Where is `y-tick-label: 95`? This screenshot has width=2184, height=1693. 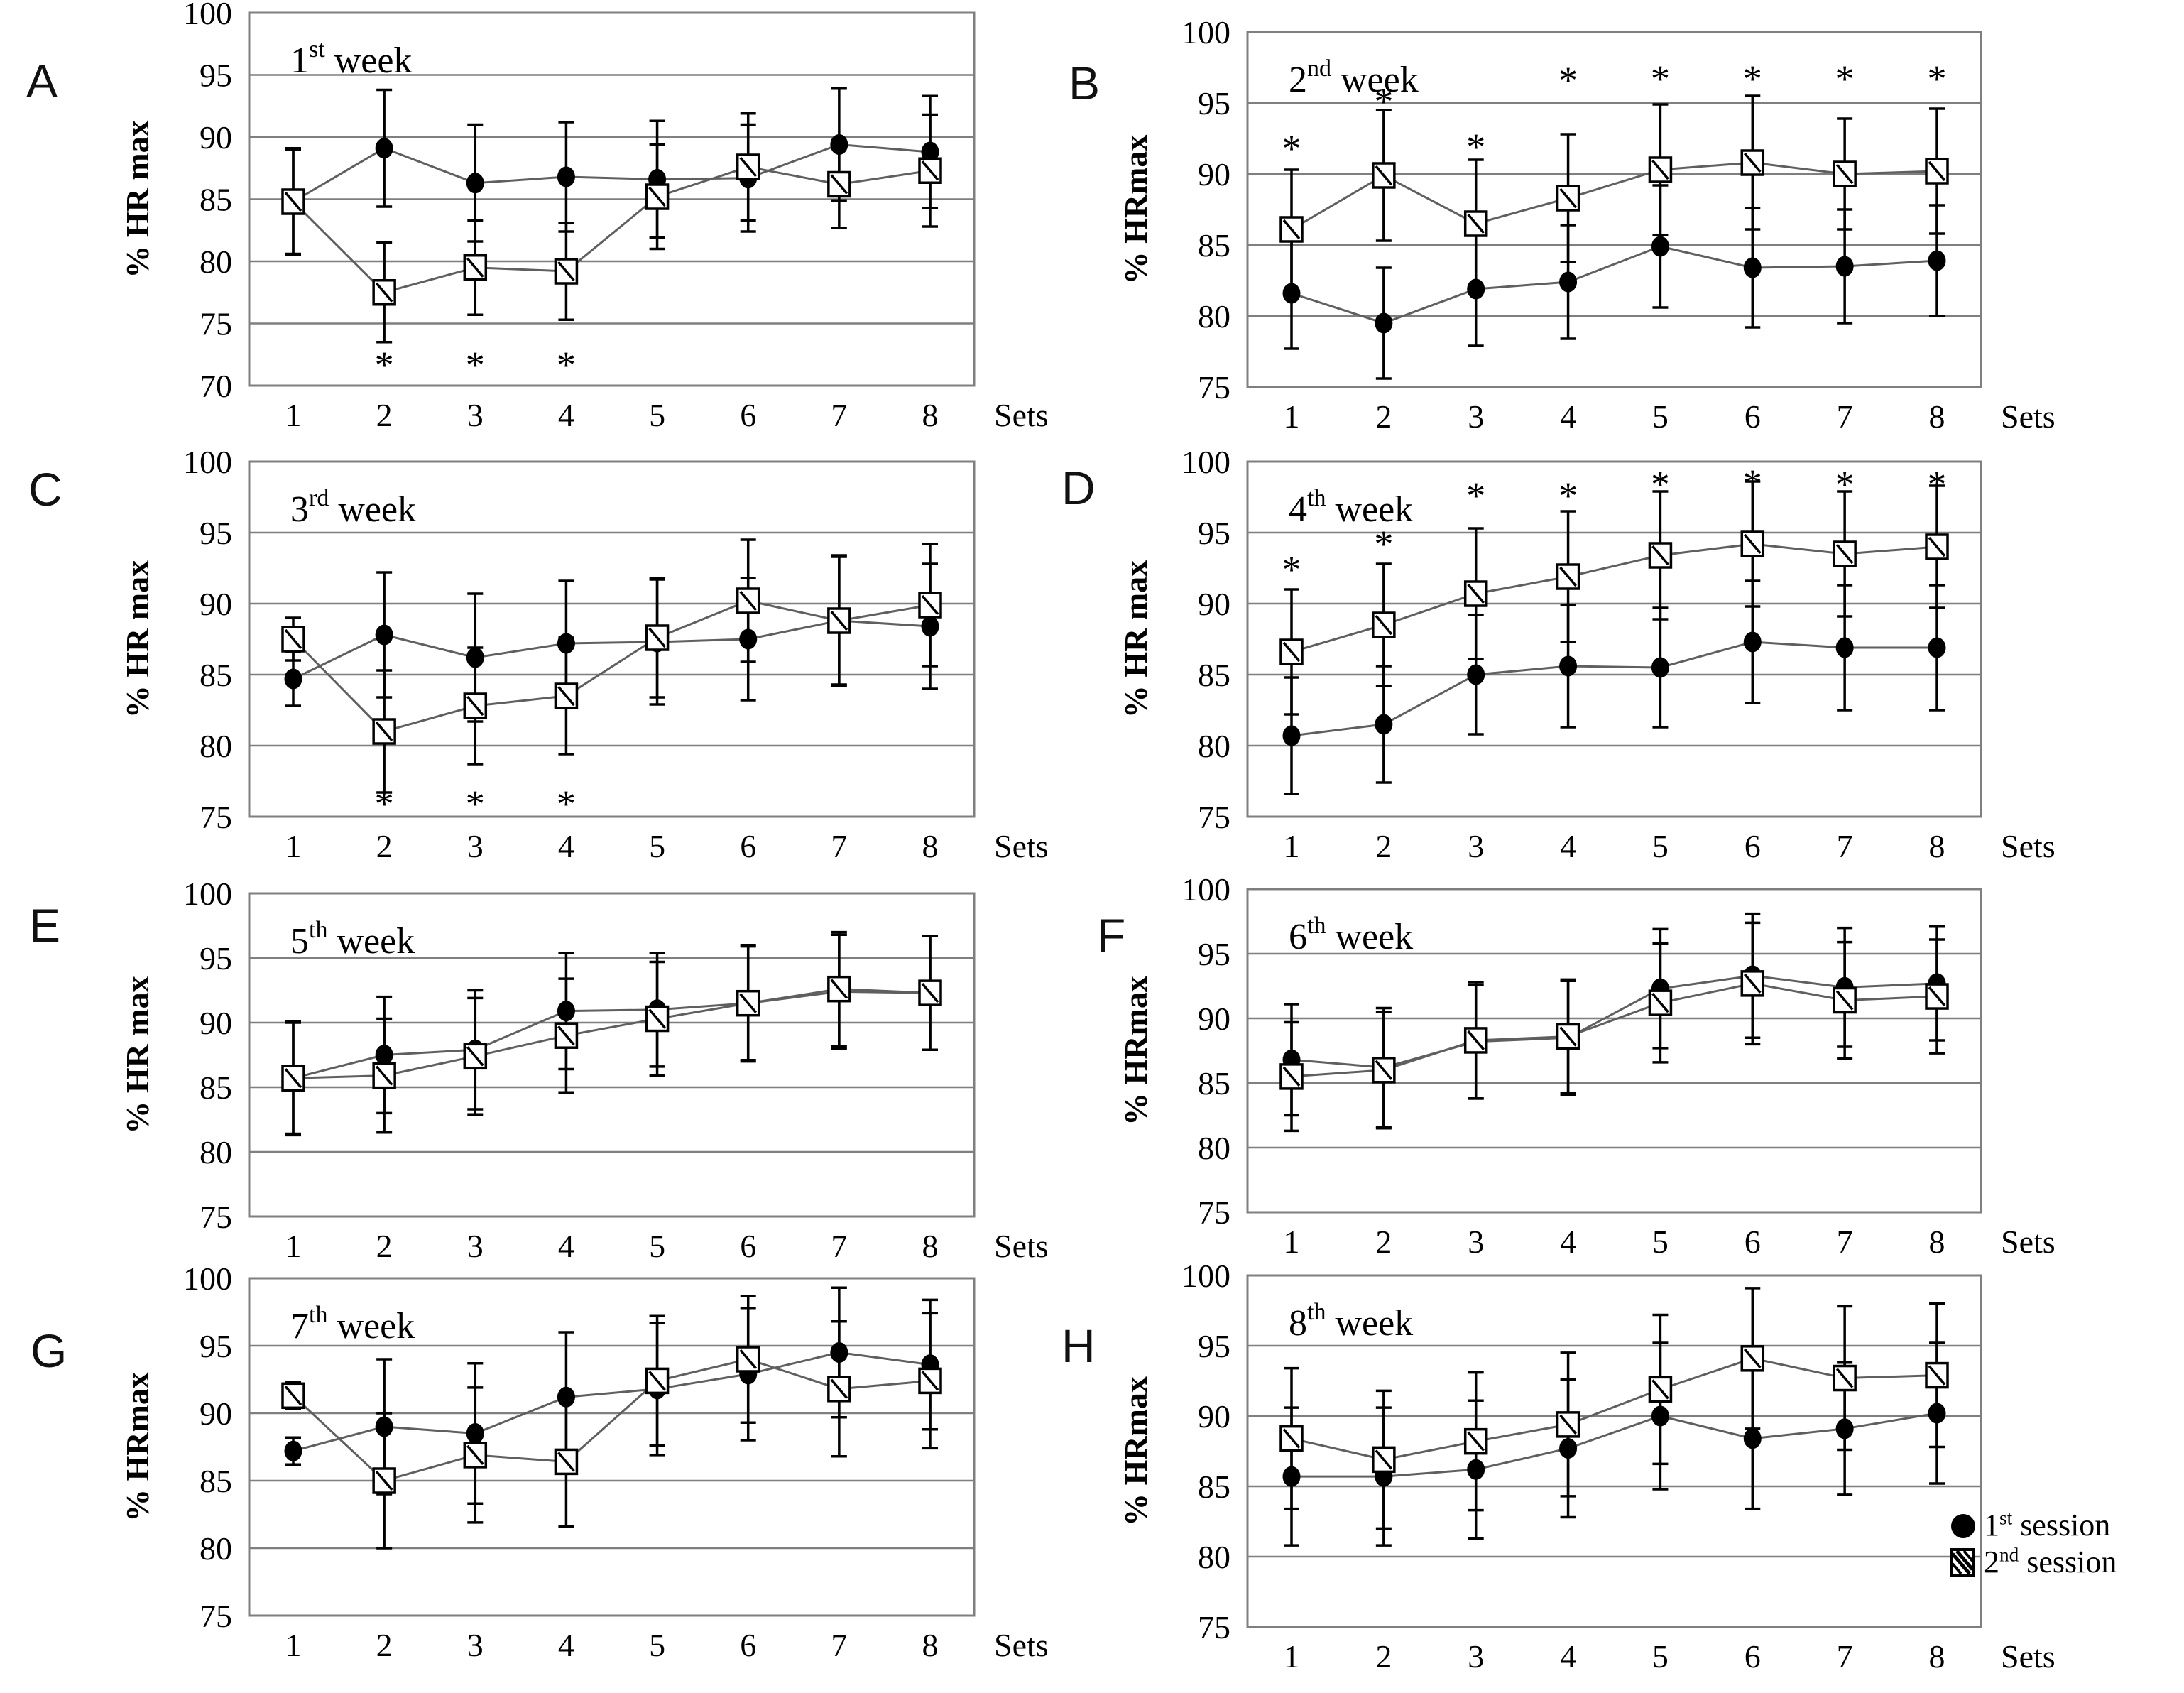
y-tick-label: 95 is located at coordinates (1214, 103).